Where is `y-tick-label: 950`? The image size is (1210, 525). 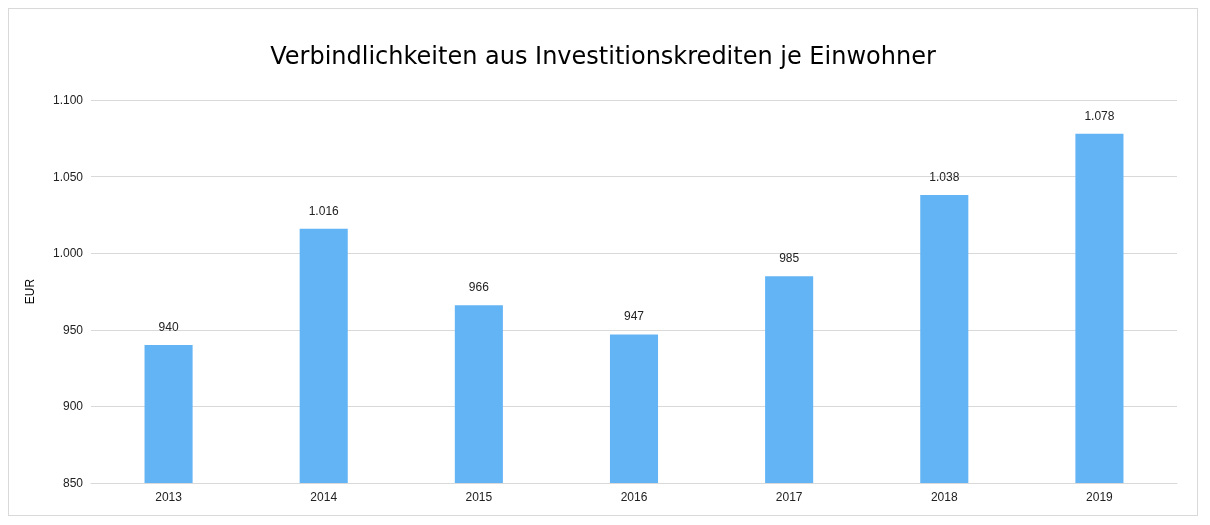 y-tick-label: 950 is located at coordinates (73, 329).